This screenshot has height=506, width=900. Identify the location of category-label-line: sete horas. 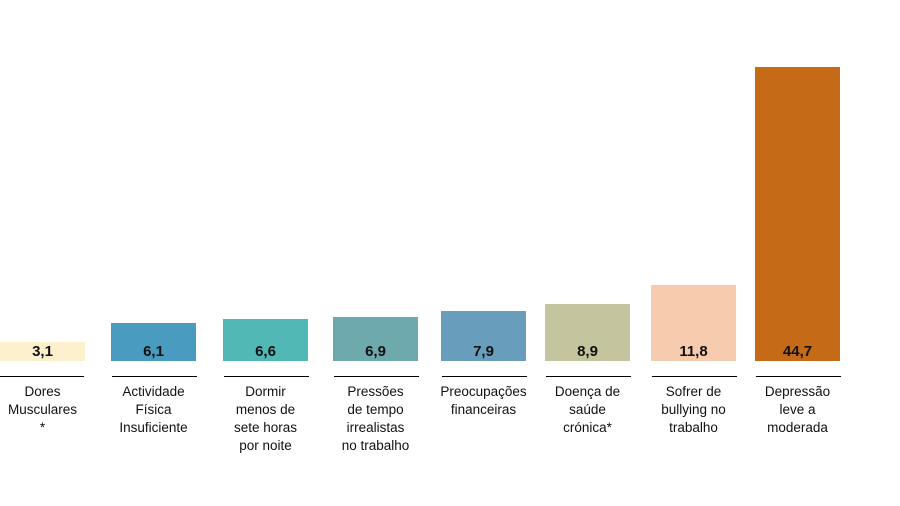
(265, 427).